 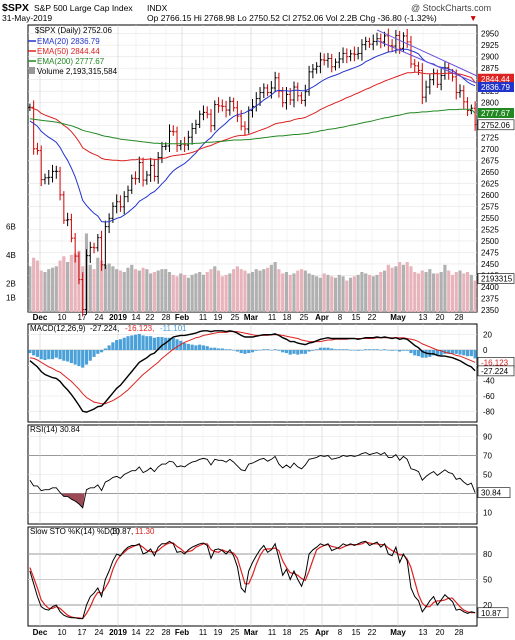 I want to click on rsi-tick-label: 10, so click(x=487, y=513).